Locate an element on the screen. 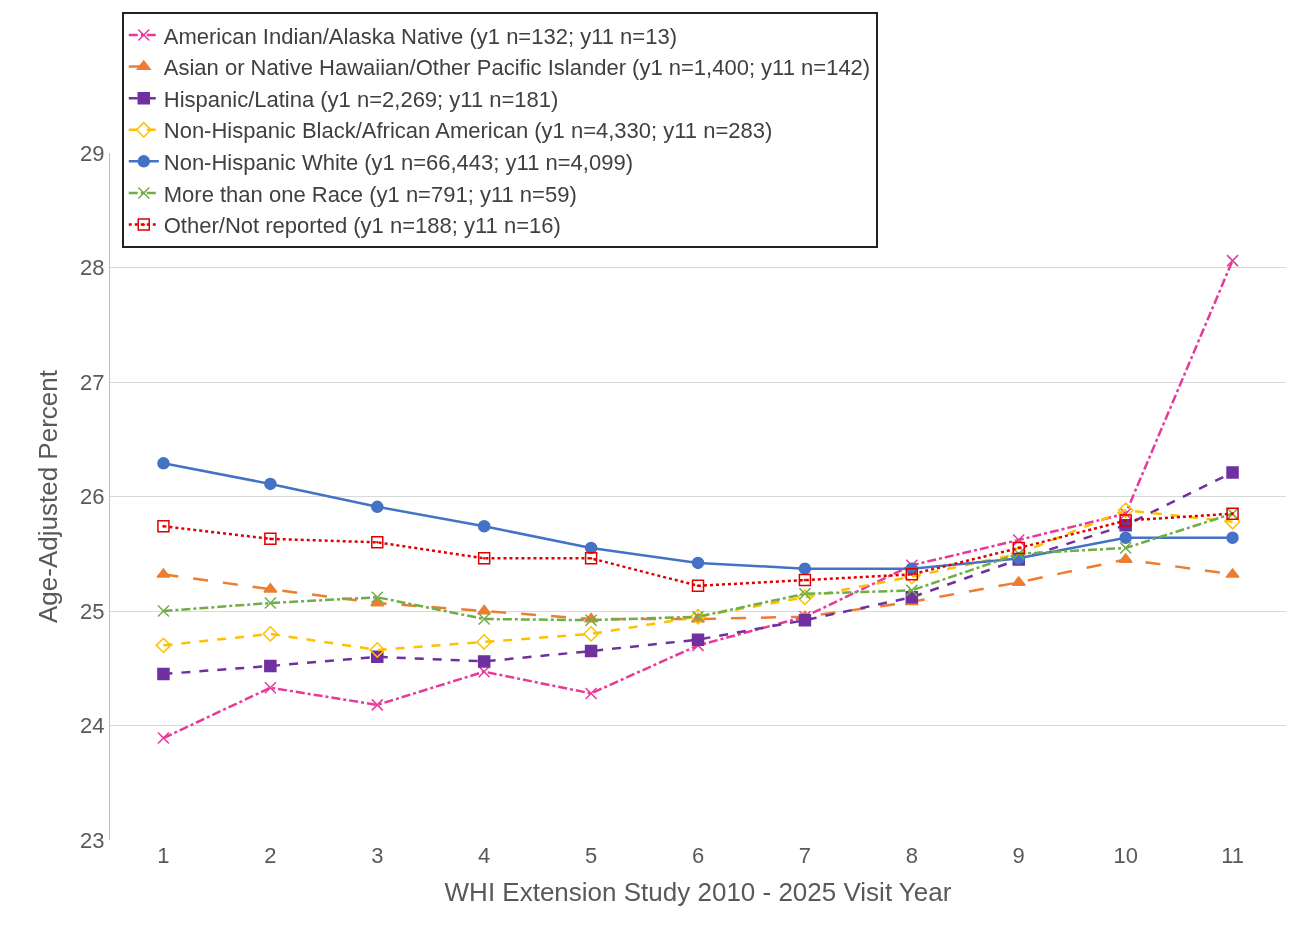  y-tick-label: 28 is located at coordinates (92, 268).